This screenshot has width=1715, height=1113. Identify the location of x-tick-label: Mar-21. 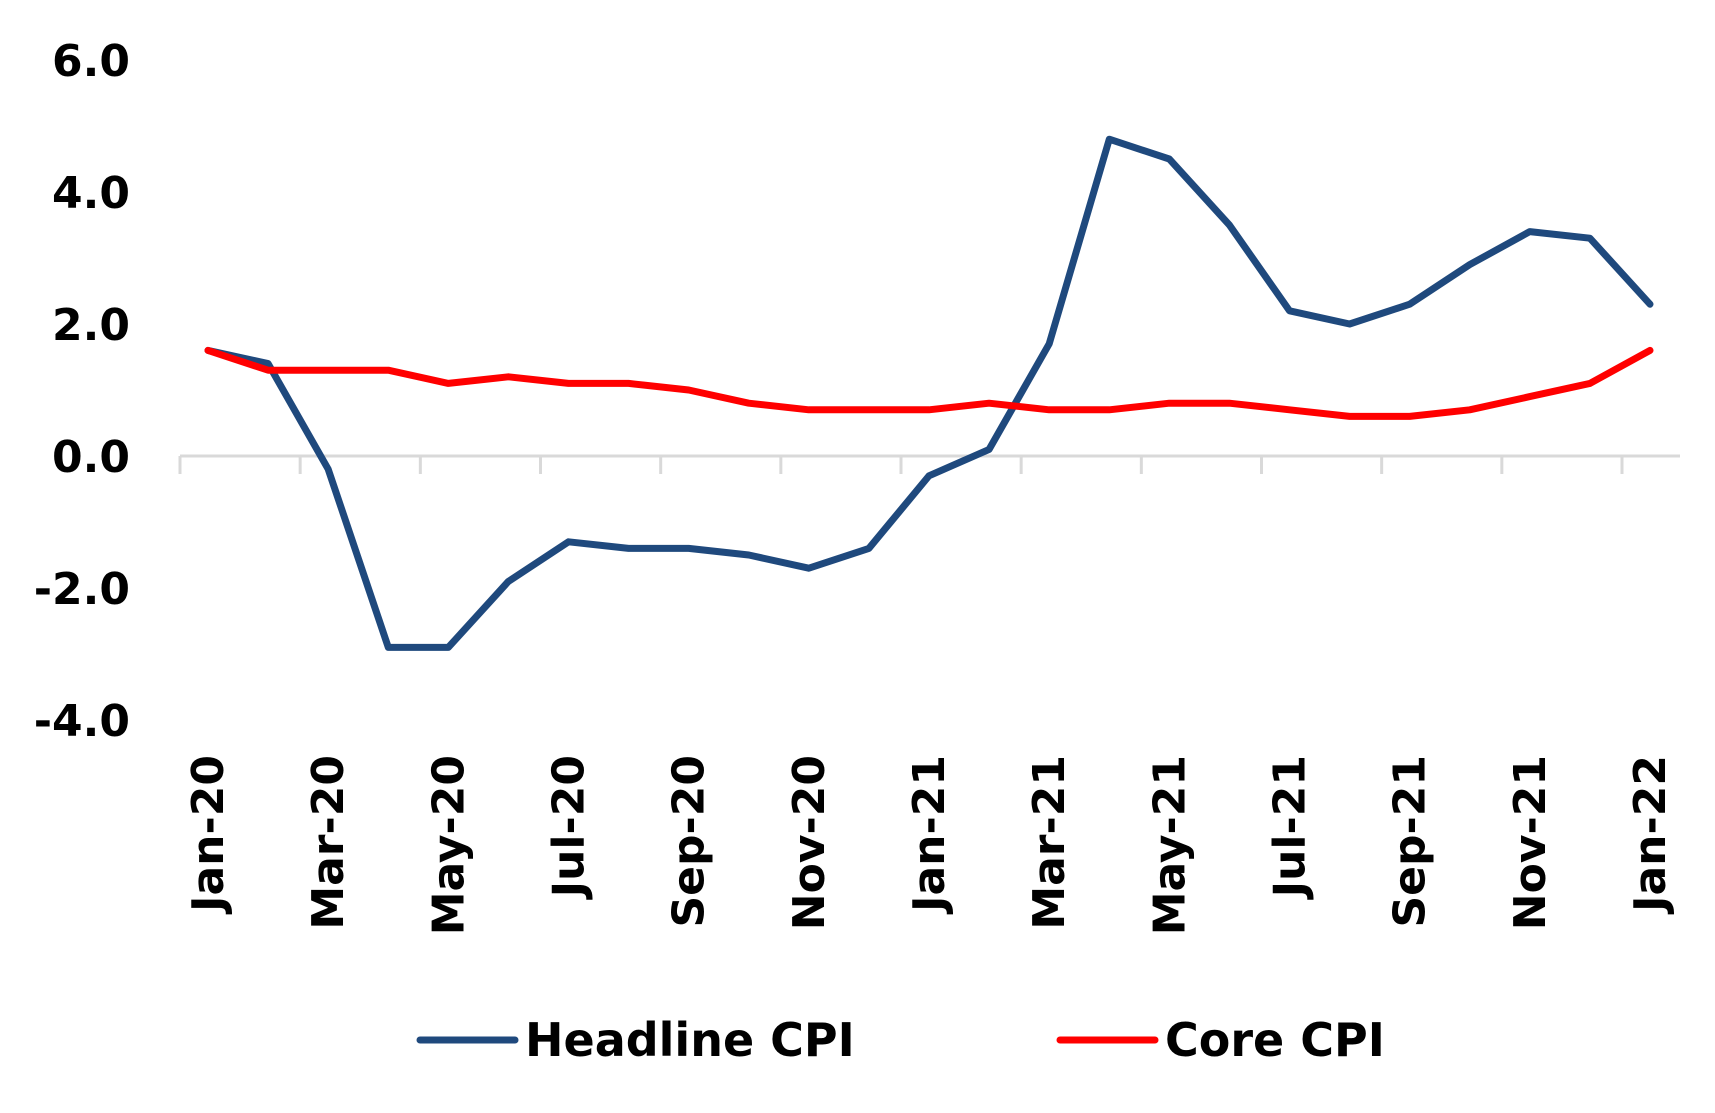
(1049, 842).